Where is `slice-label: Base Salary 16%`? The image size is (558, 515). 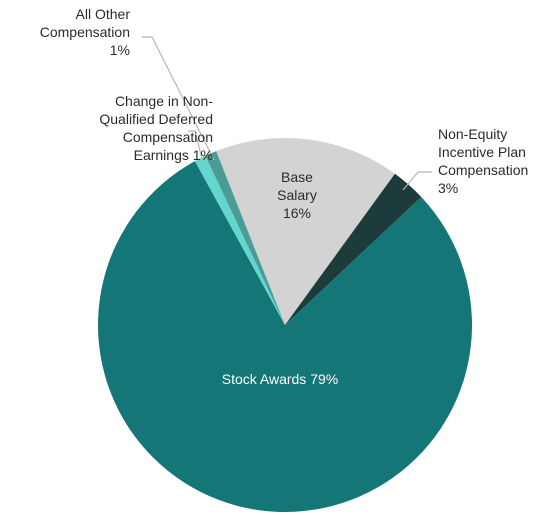
slice-label: Base Salary 16% is located at coordinates (297, 195).